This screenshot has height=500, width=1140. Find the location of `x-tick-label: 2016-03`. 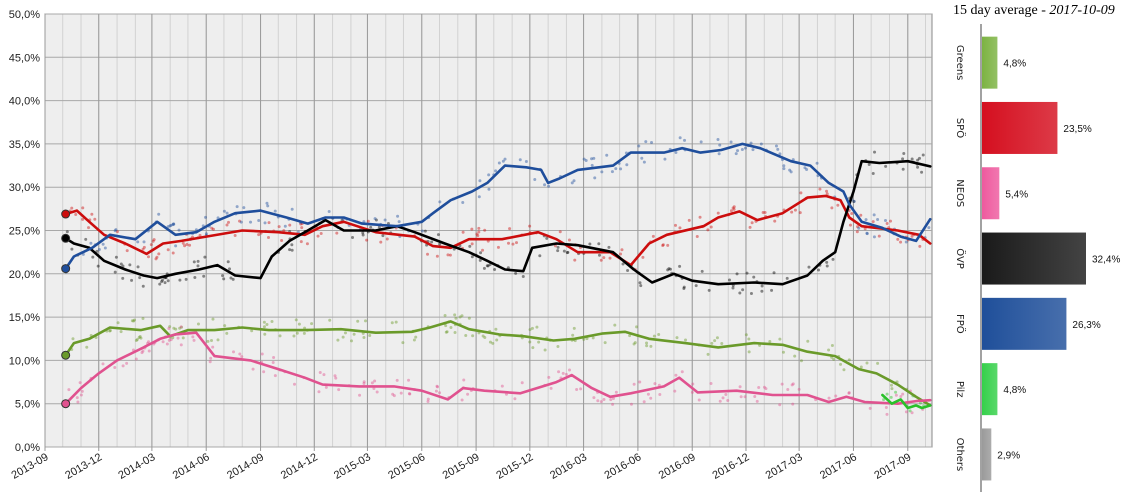

x-tick-label: 2016-03 is located at coordinates (568, 466).